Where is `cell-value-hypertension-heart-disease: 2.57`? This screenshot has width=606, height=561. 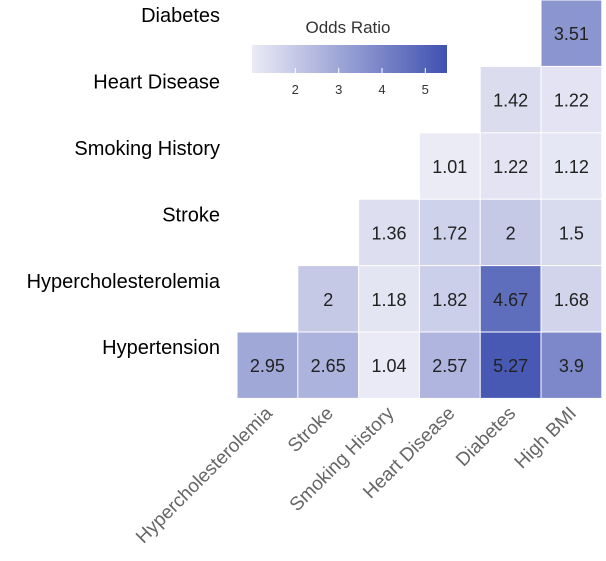 cell-value-hypertension-heart-disease: 2.57 is located at coordinates (449, 366).